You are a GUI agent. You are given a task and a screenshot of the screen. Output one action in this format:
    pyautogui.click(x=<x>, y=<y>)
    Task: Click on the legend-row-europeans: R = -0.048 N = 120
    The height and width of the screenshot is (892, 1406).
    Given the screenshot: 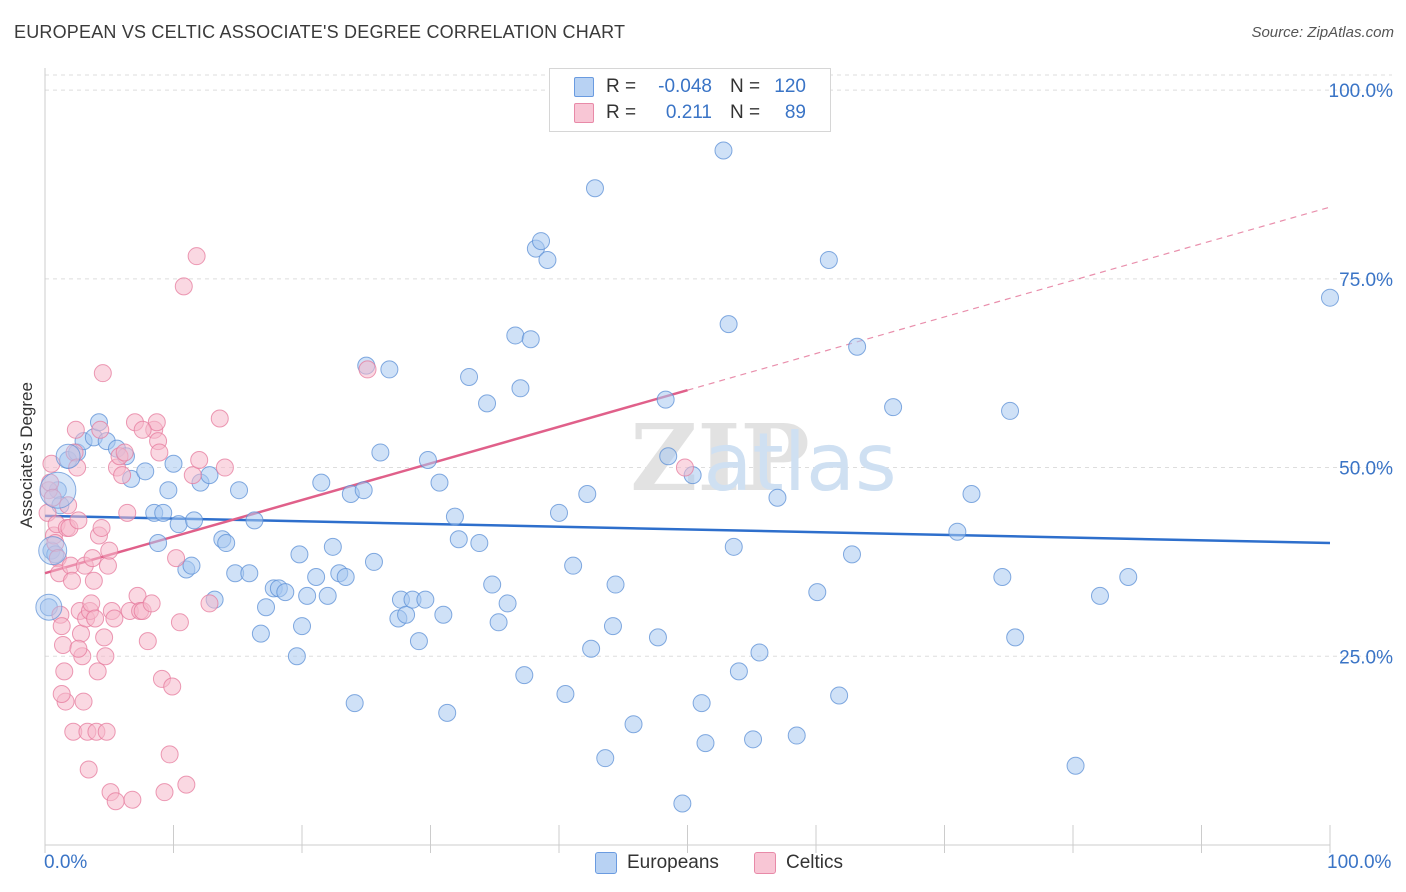 What is the action you would take?
    pyautogui.click(x=690, y=87)
    